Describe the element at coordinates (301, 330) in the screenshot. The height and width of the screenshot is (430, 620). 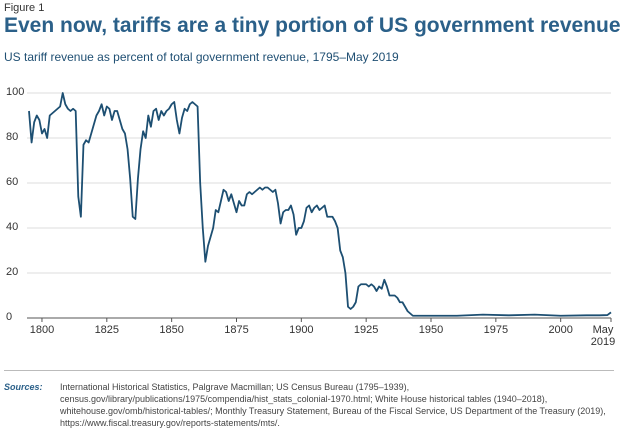
I see `x-tick-label: 1900` at that location.